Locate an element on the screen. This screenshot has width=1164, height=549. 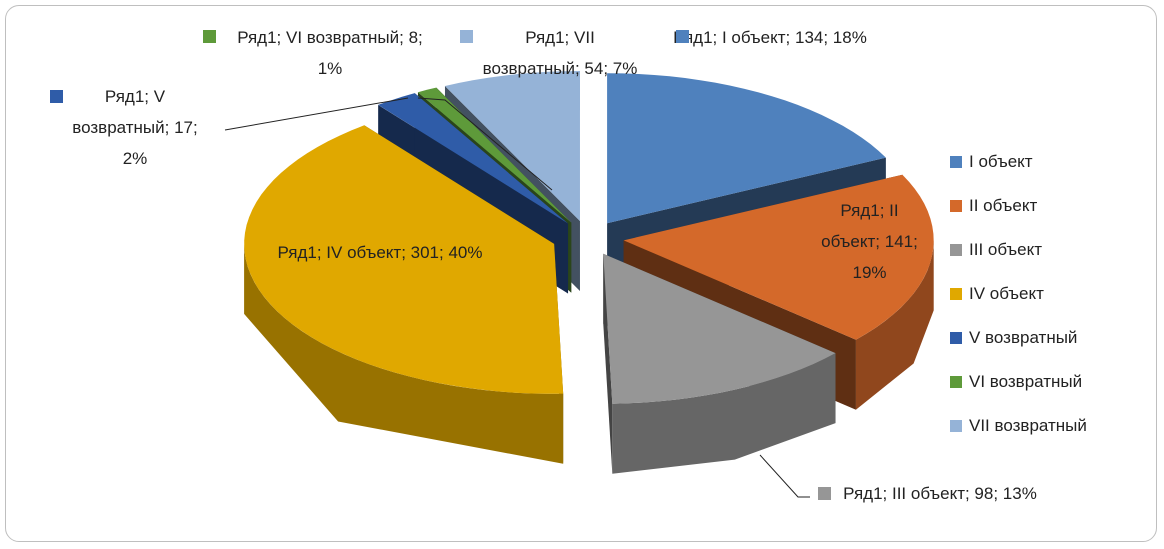
legend-item: VI возвратный is located at coordinates (1016, 382).